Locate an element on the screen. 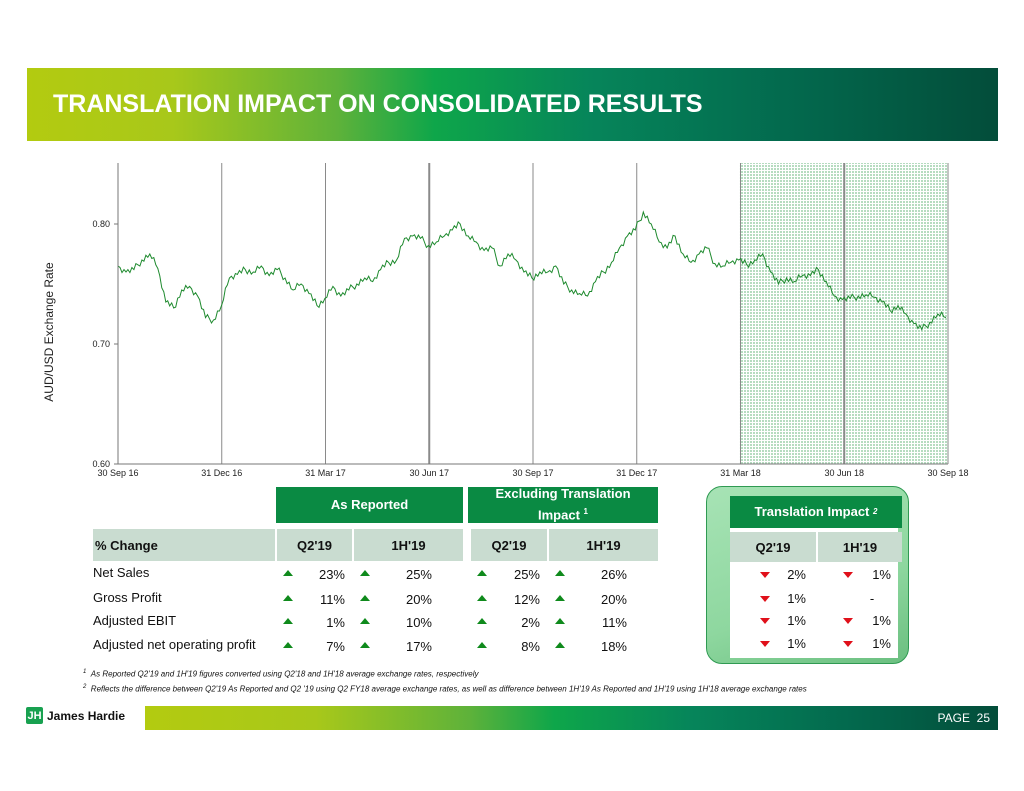  y-tick-label: 0.60 is located at coordinates (101, 464).